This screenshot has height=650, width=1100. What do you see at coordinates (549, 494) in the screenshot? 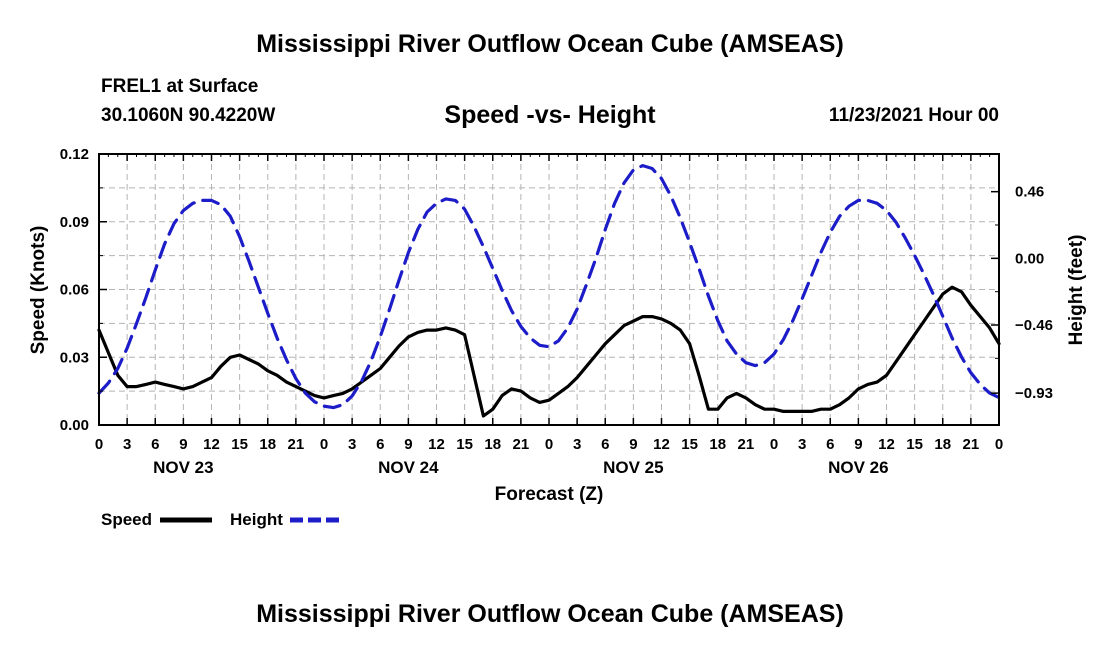
I see `x-axis-label: Forecast (Z)` at bounding box center [549, 494].